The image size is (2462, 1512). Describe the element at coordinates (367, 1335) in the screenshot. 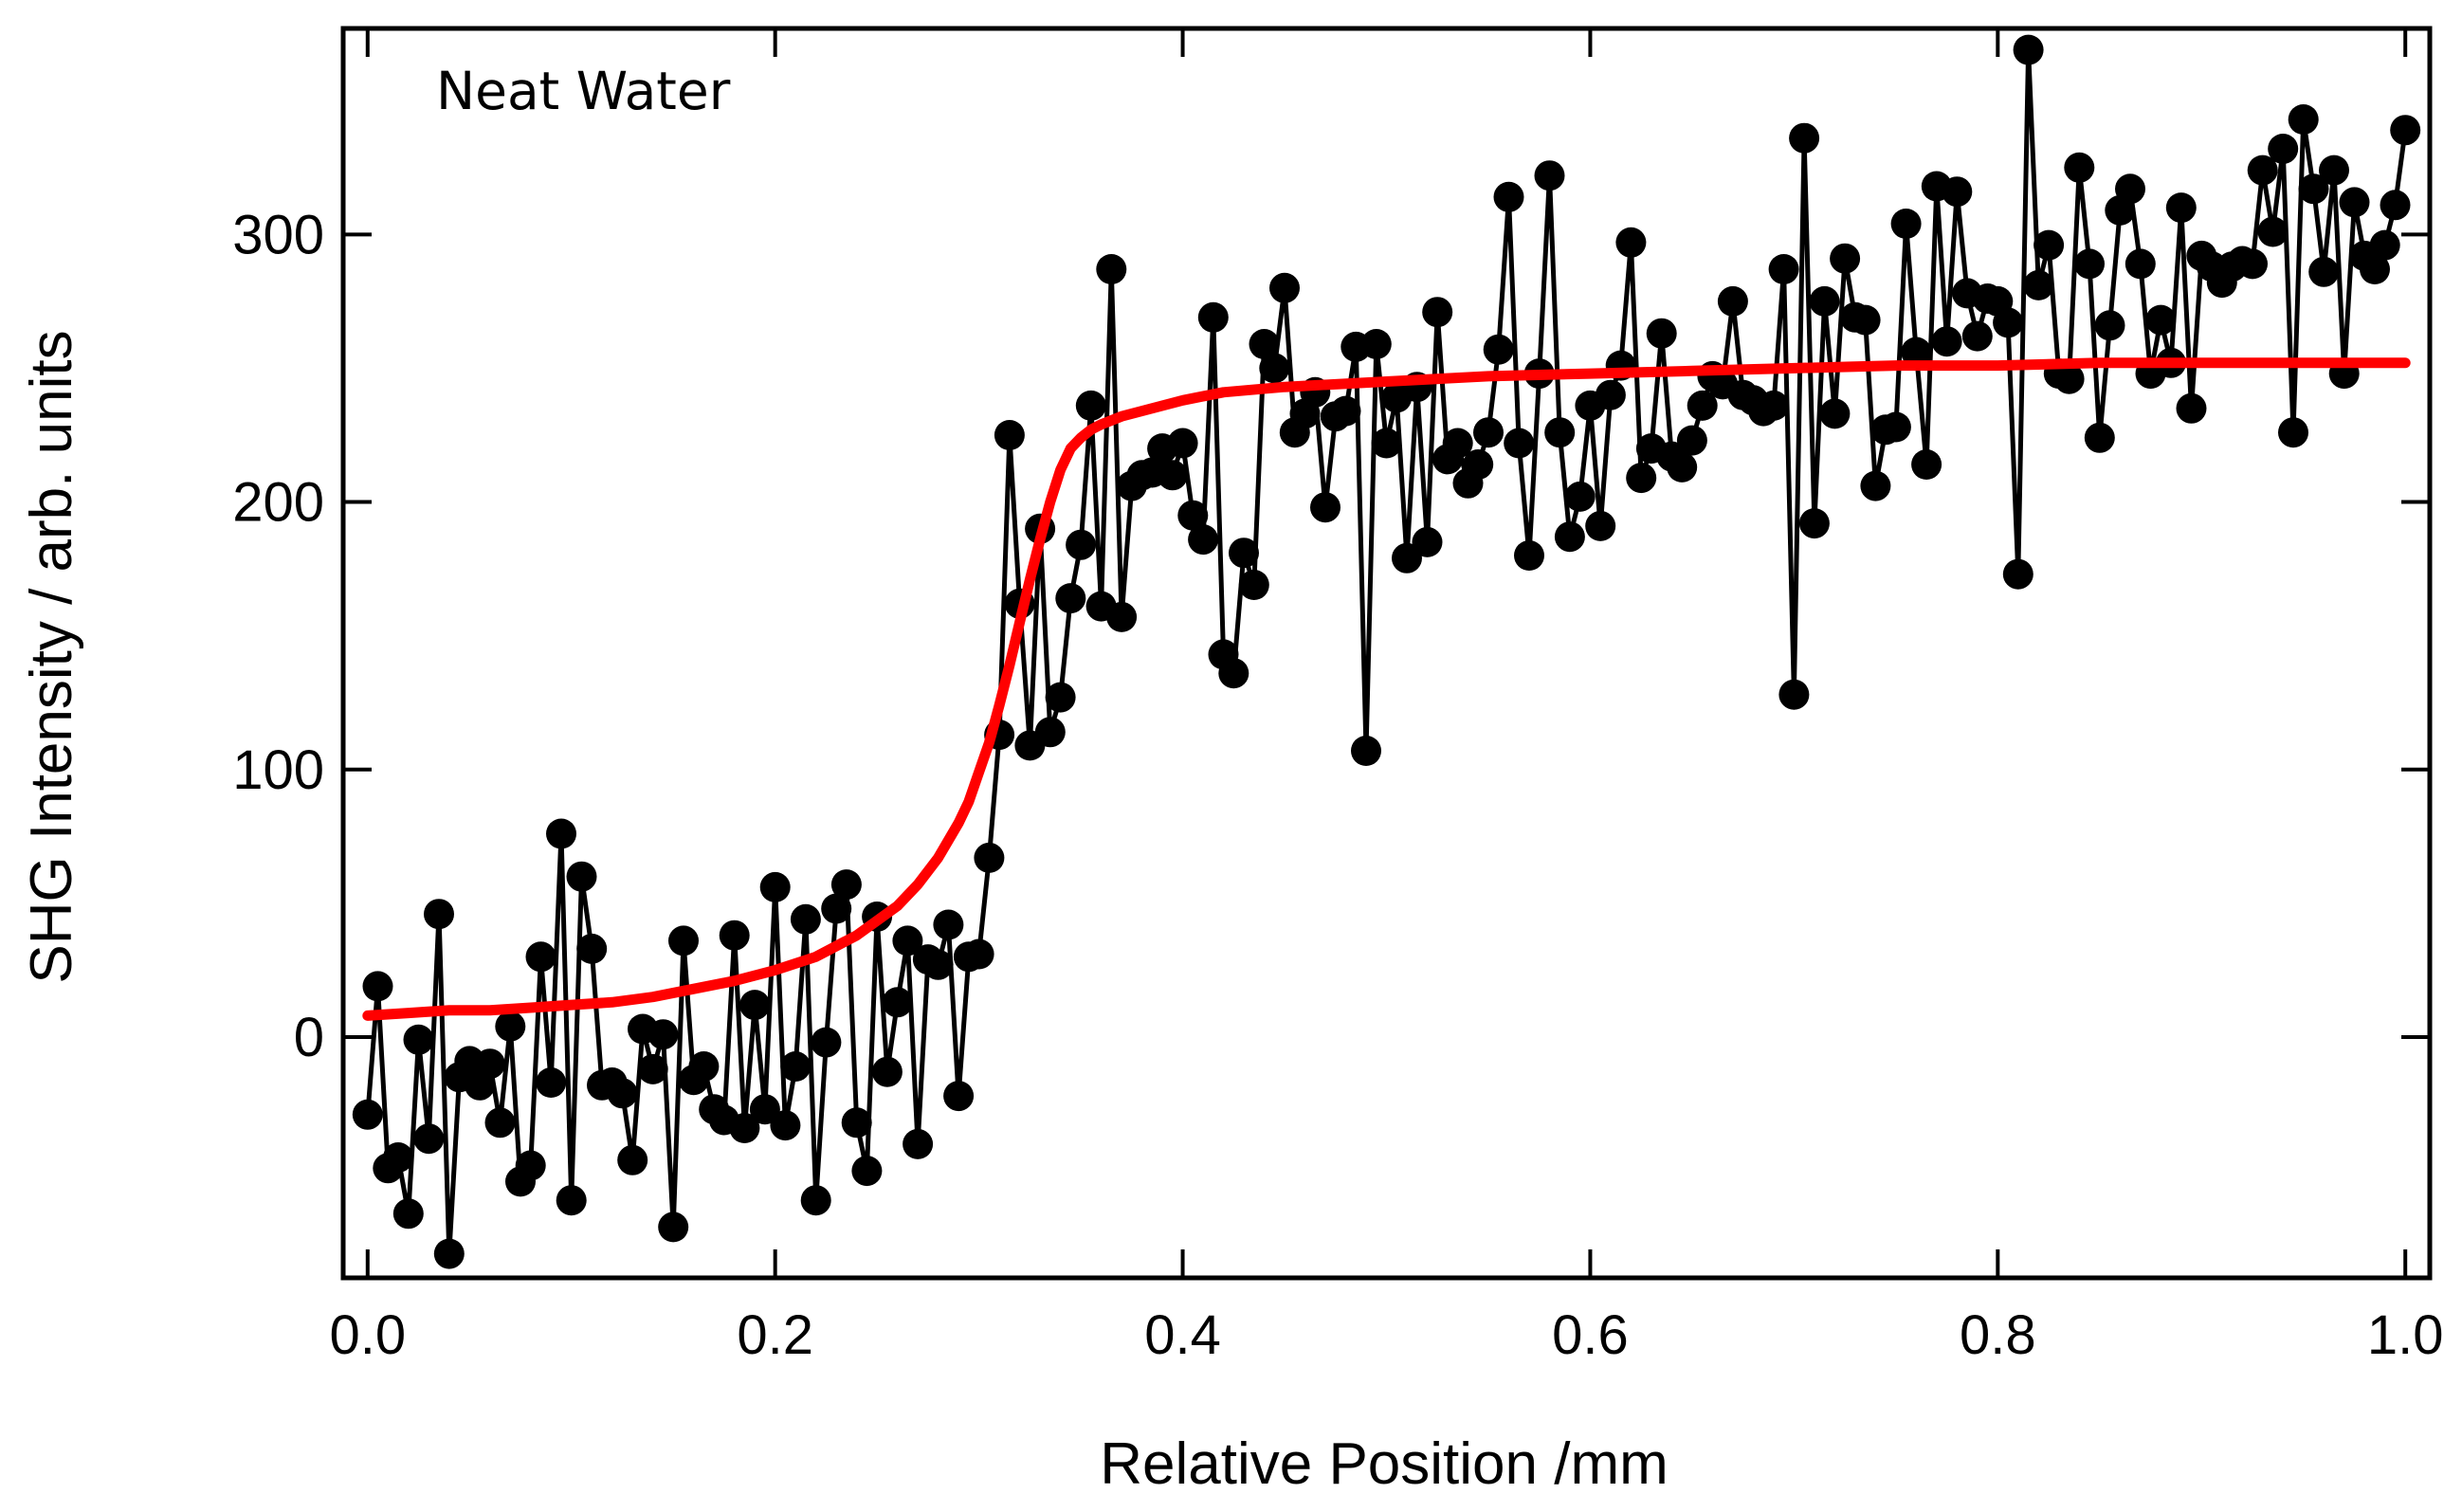

I see `x-tick-label: 0.0` at that location.